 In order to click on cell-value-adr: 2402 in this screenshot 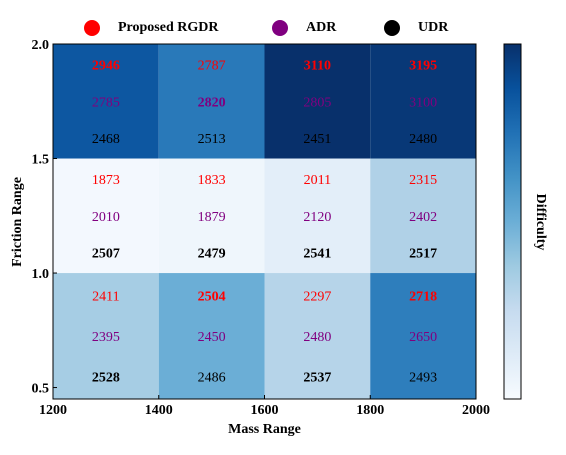, I will do `click(423, 217)`.